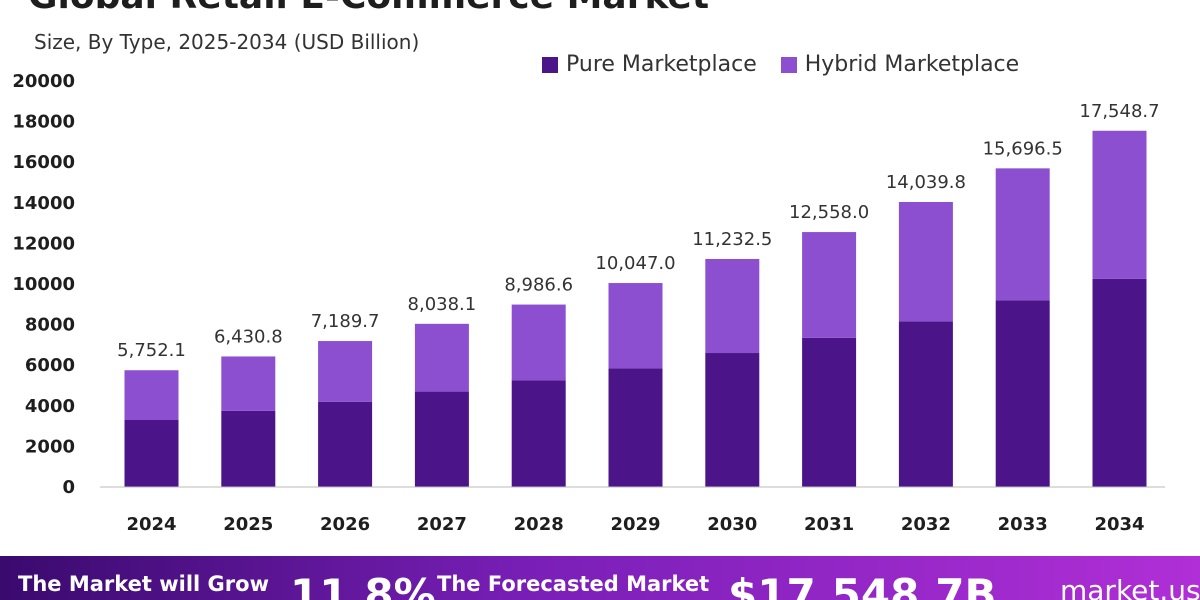 The image size is (1200, 600). I want to click on y-tick-label: 8000, so click(50, 325).